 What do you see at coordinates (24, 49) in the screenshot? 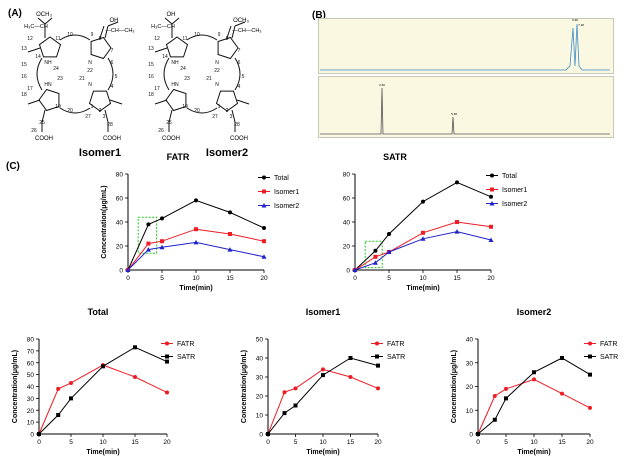
I see `atom-label: 13` at bounding box center [24, 49].